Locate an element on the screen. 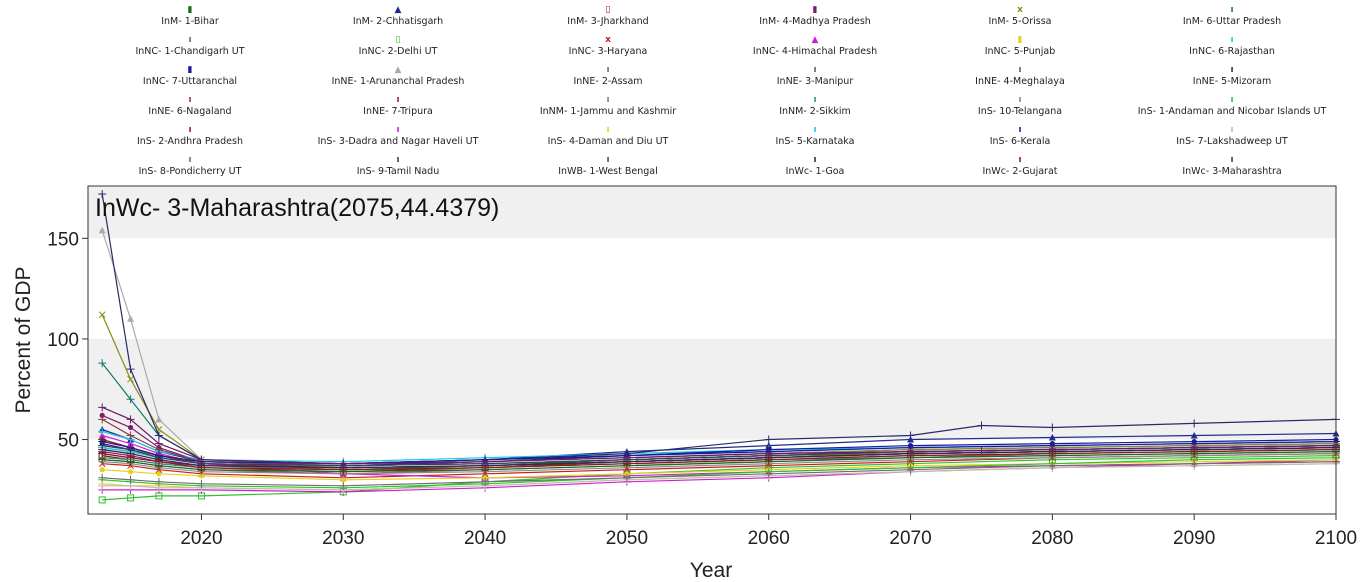 This screenshot has width=1372, height=582. legend-item: ▮ InM- 4-Madhya Pradesh is located at coordinates (815, 17).